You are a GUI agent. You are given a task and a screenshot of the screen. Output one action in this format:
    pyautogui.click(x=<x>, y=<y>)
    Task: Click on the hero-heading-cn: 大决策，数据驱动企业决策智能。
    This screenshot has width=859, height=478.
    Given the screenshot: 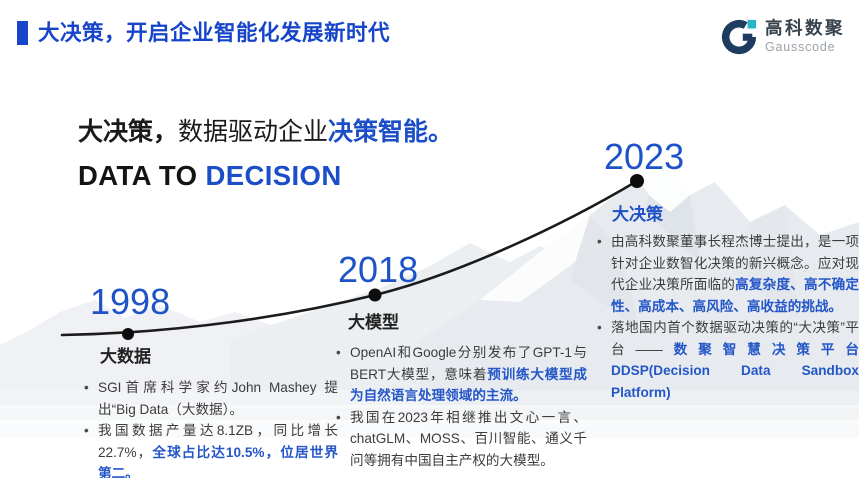 What is the action you would take?
    pyautogui.click(x=265, y=132)
    